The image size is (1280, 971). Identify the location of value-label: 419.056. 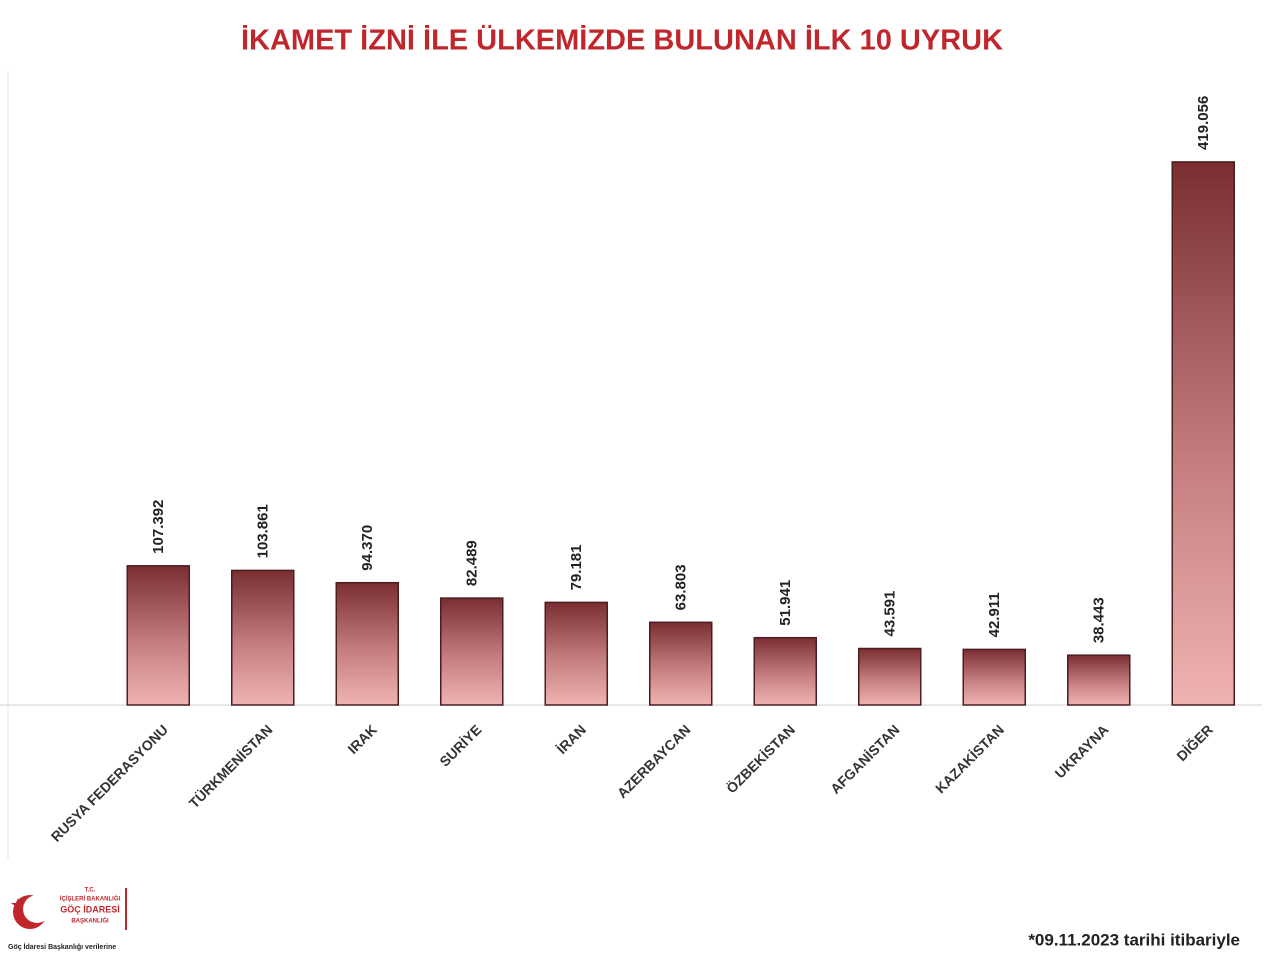
(1203, 123).